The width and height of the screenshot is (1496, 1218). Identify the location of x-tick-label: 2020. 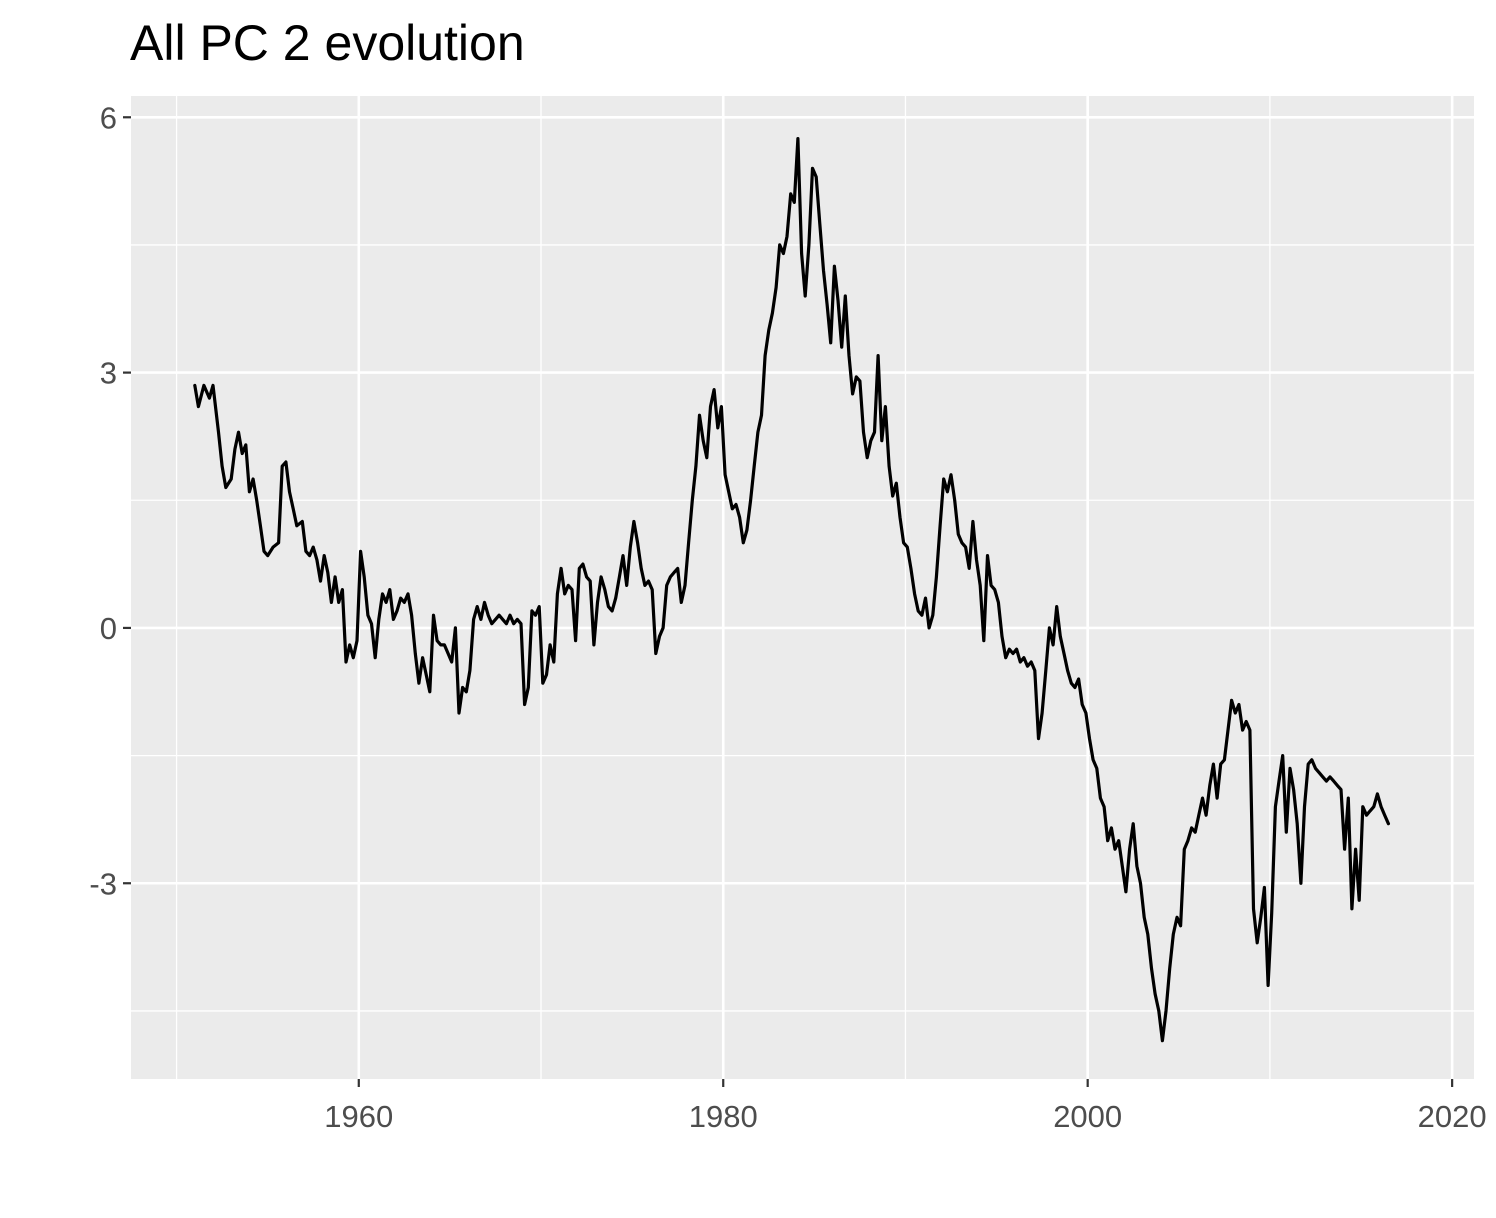
(1452, 1116).